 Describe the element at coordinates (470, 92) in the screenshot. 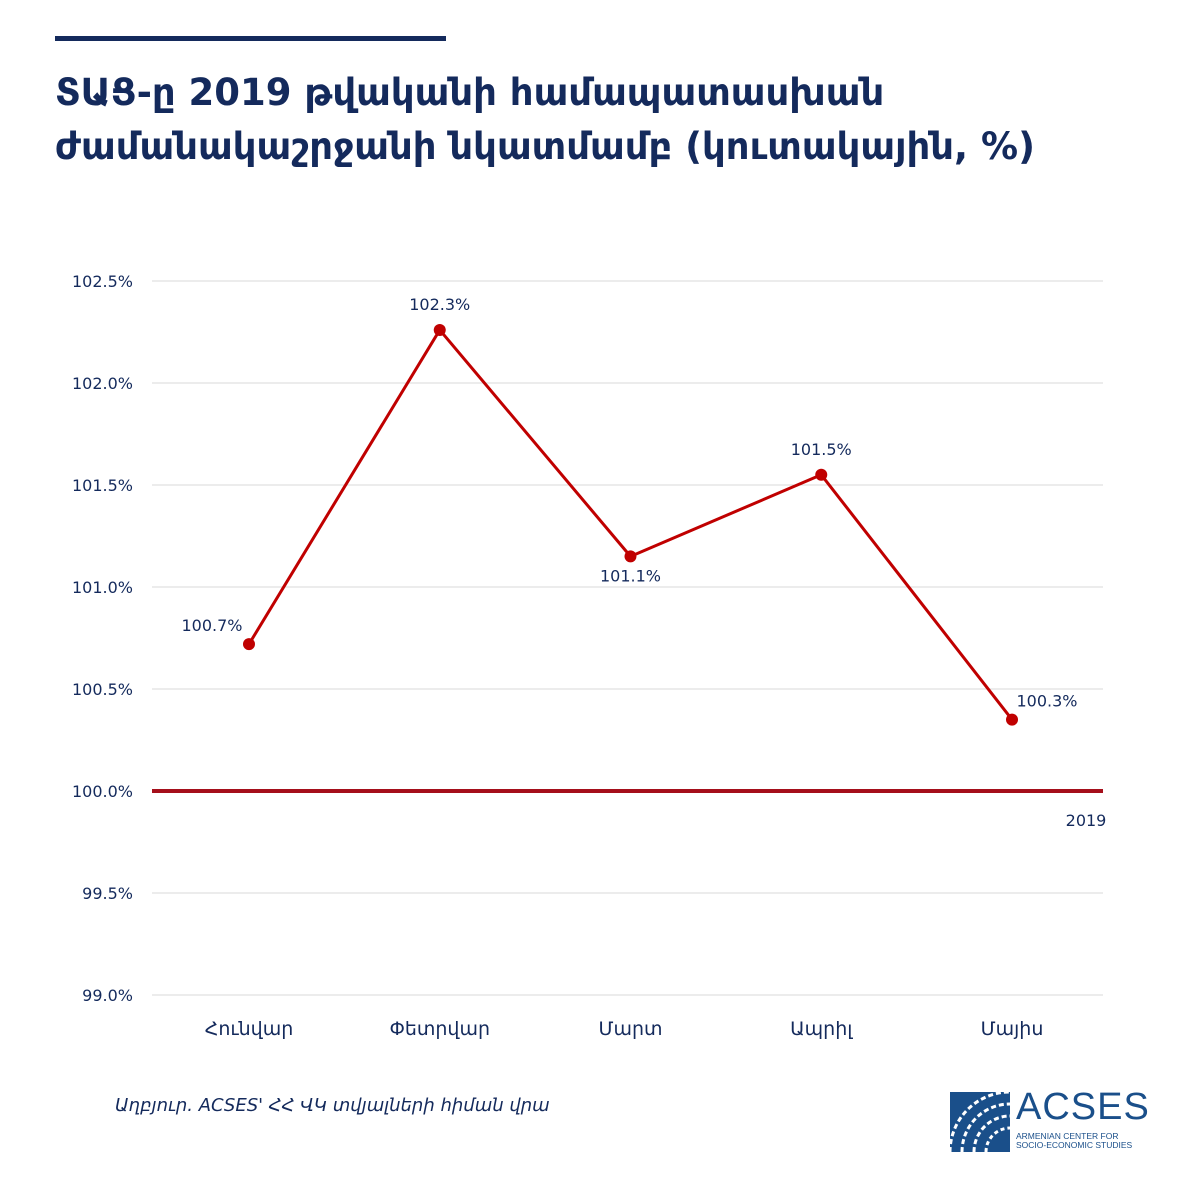

I see `title-line-1: ՏԱՑ-ը 2019 թվականի համապատասխան` at that location.